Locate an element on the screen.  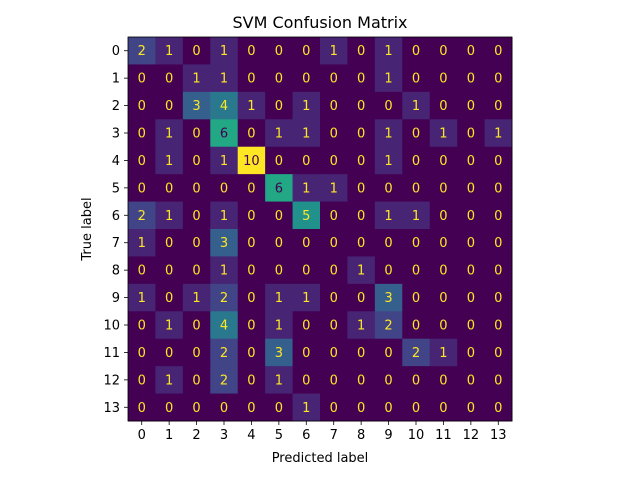
cell-value-label: 3 is located at coordinates (279, 353).